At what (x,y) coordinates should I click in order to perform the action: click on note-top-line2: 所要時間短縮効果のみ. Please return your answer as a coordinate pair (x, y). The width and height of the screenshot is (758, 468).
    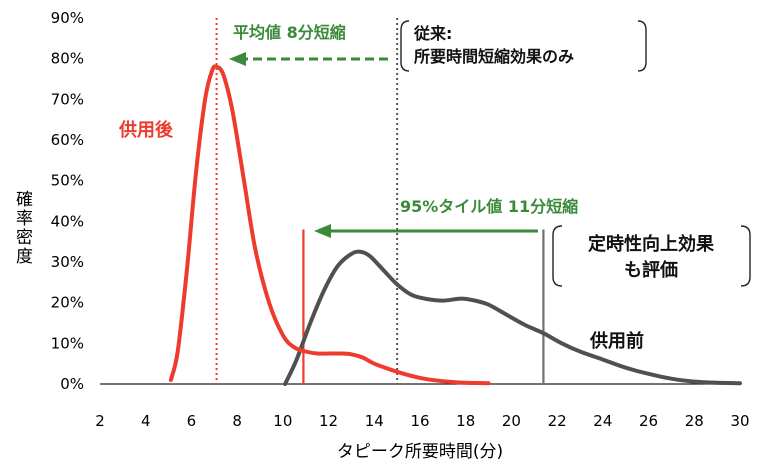
    Looking at the image, I should click on (494, 56).